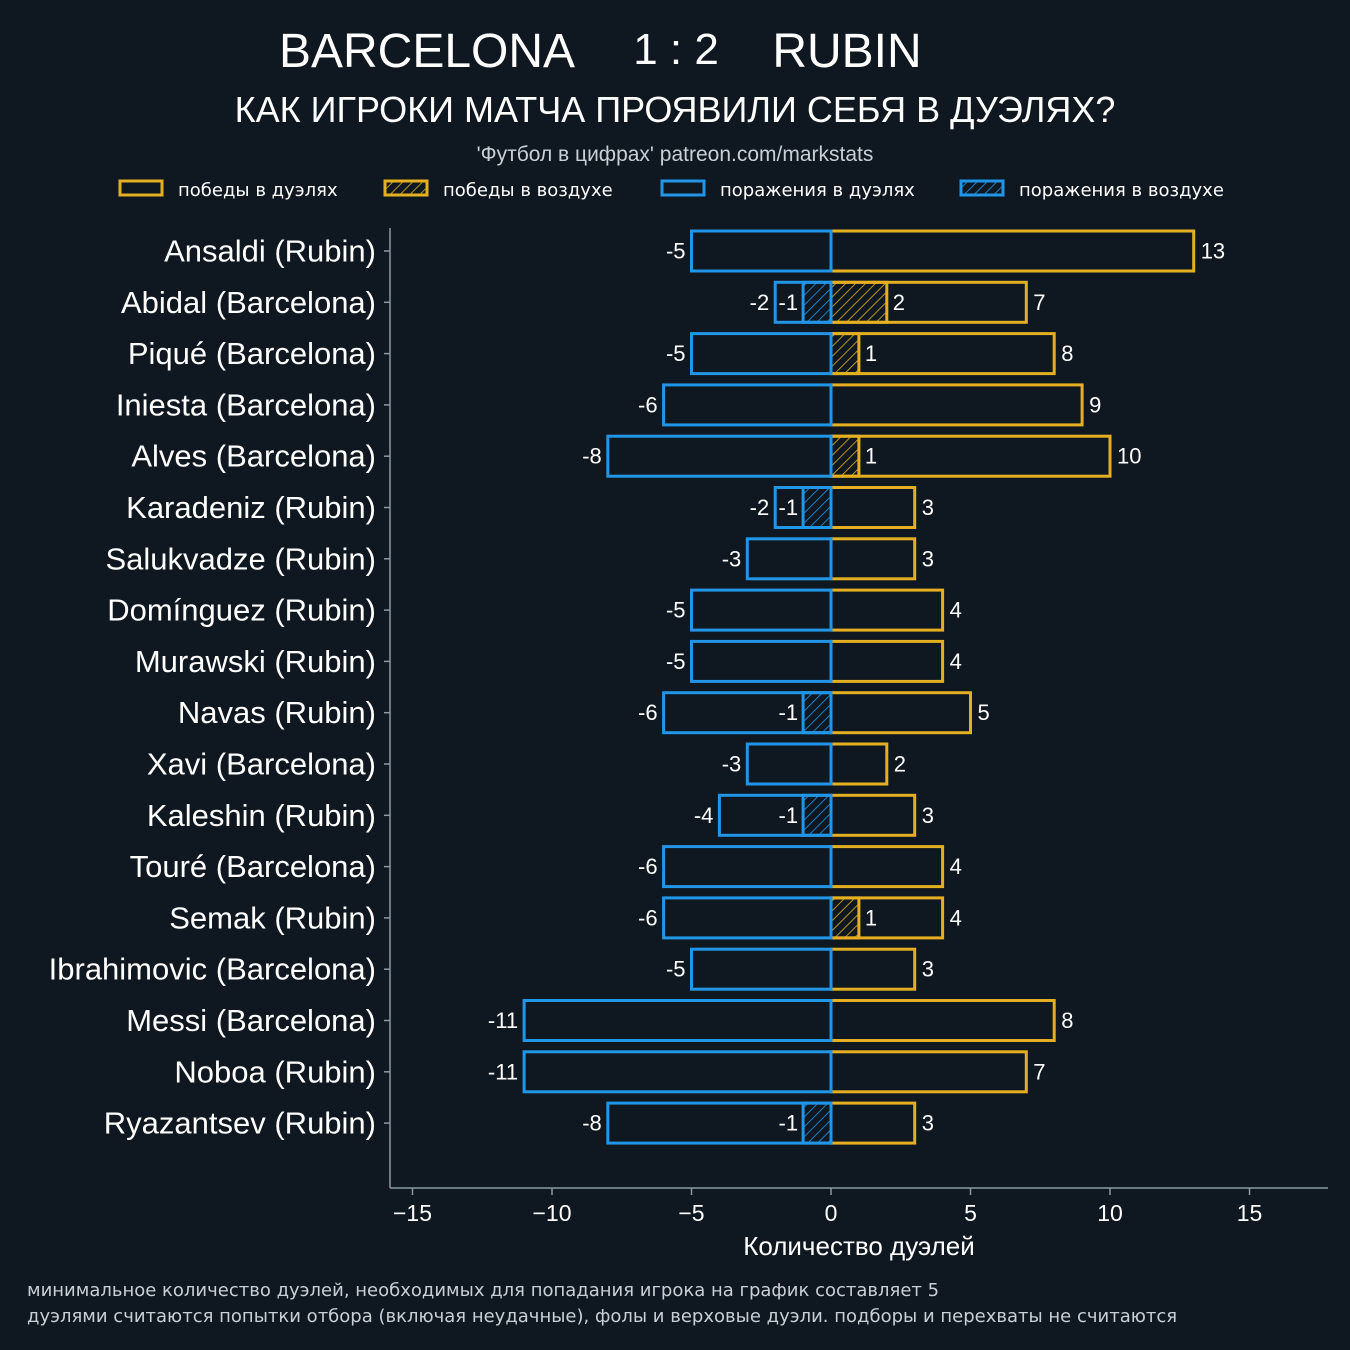 This screenshot has height=1350, width=1350. What do you see at coordinates (275, 1071) in the screenshot?
I see `category-label: Noboa (Rubin)` at bounding box center [275, 1071].